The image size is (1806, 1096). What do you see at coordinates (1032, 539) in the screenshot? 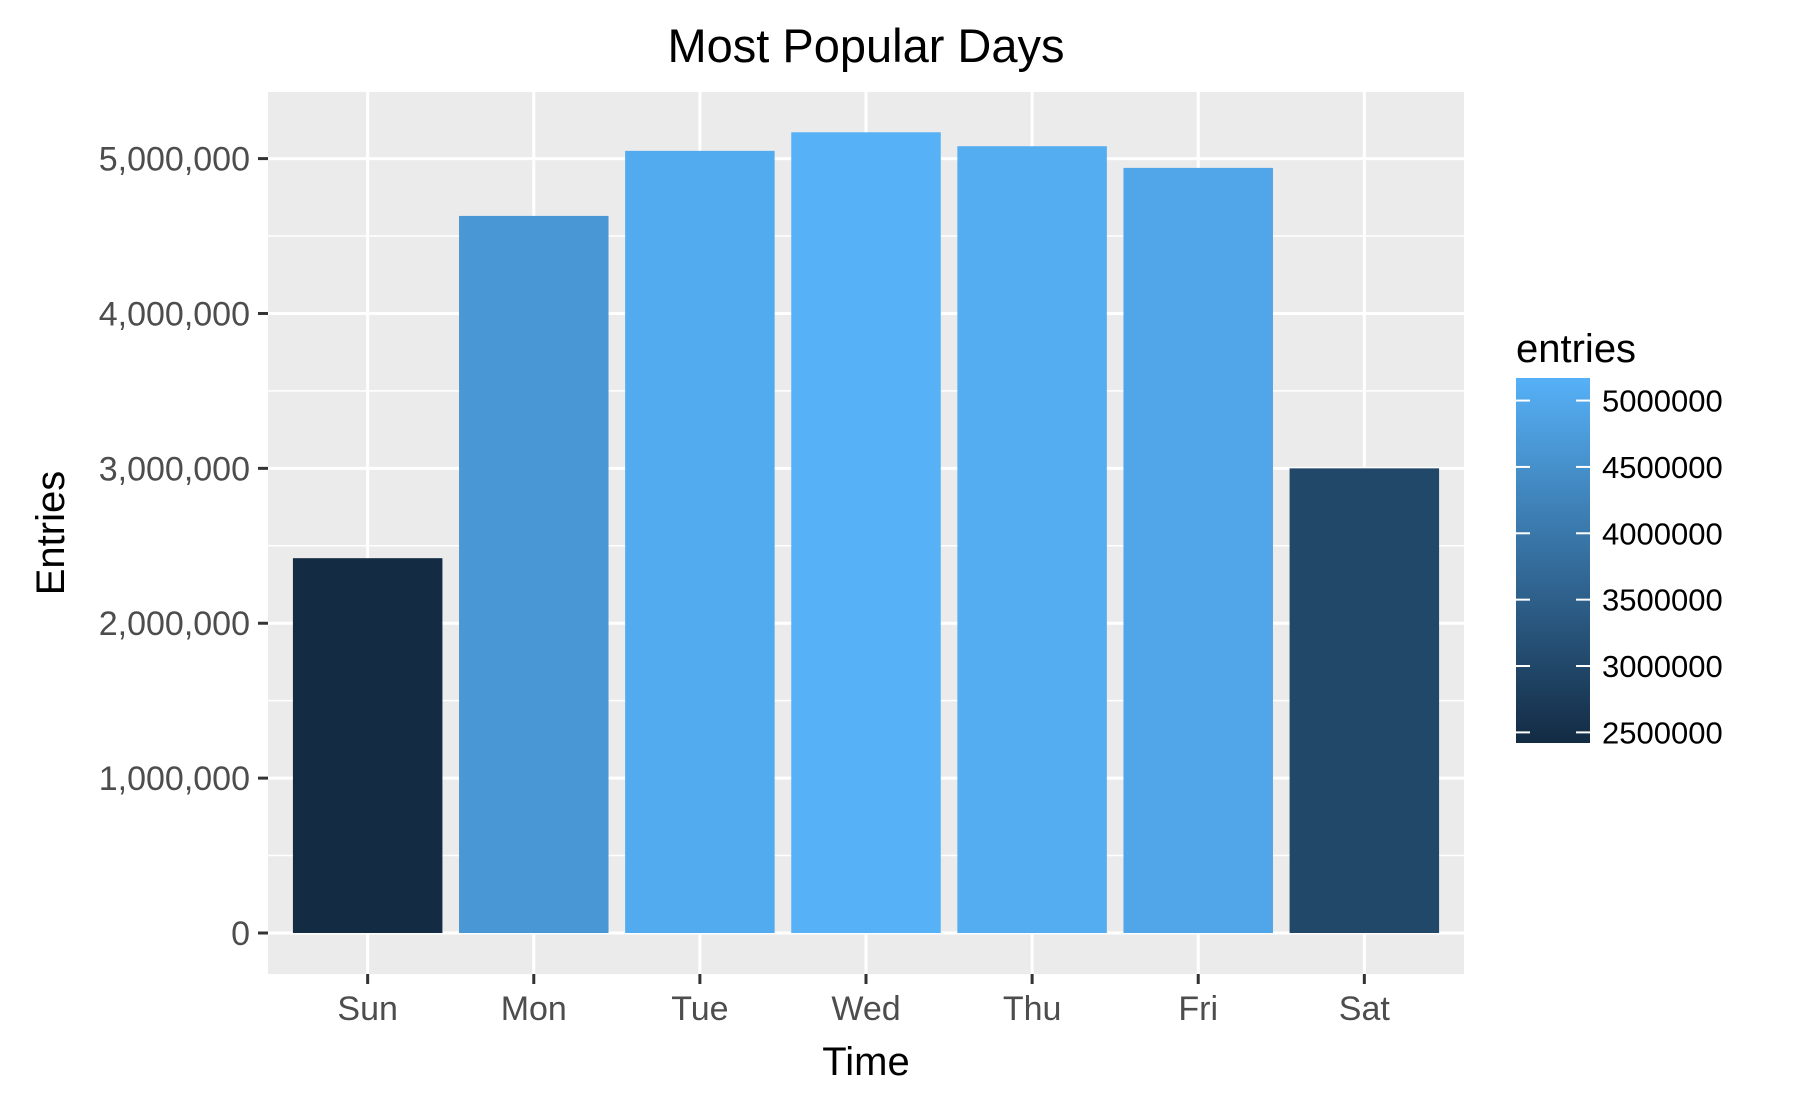
I see `bar-thu` at bounding box center [1032, 539].